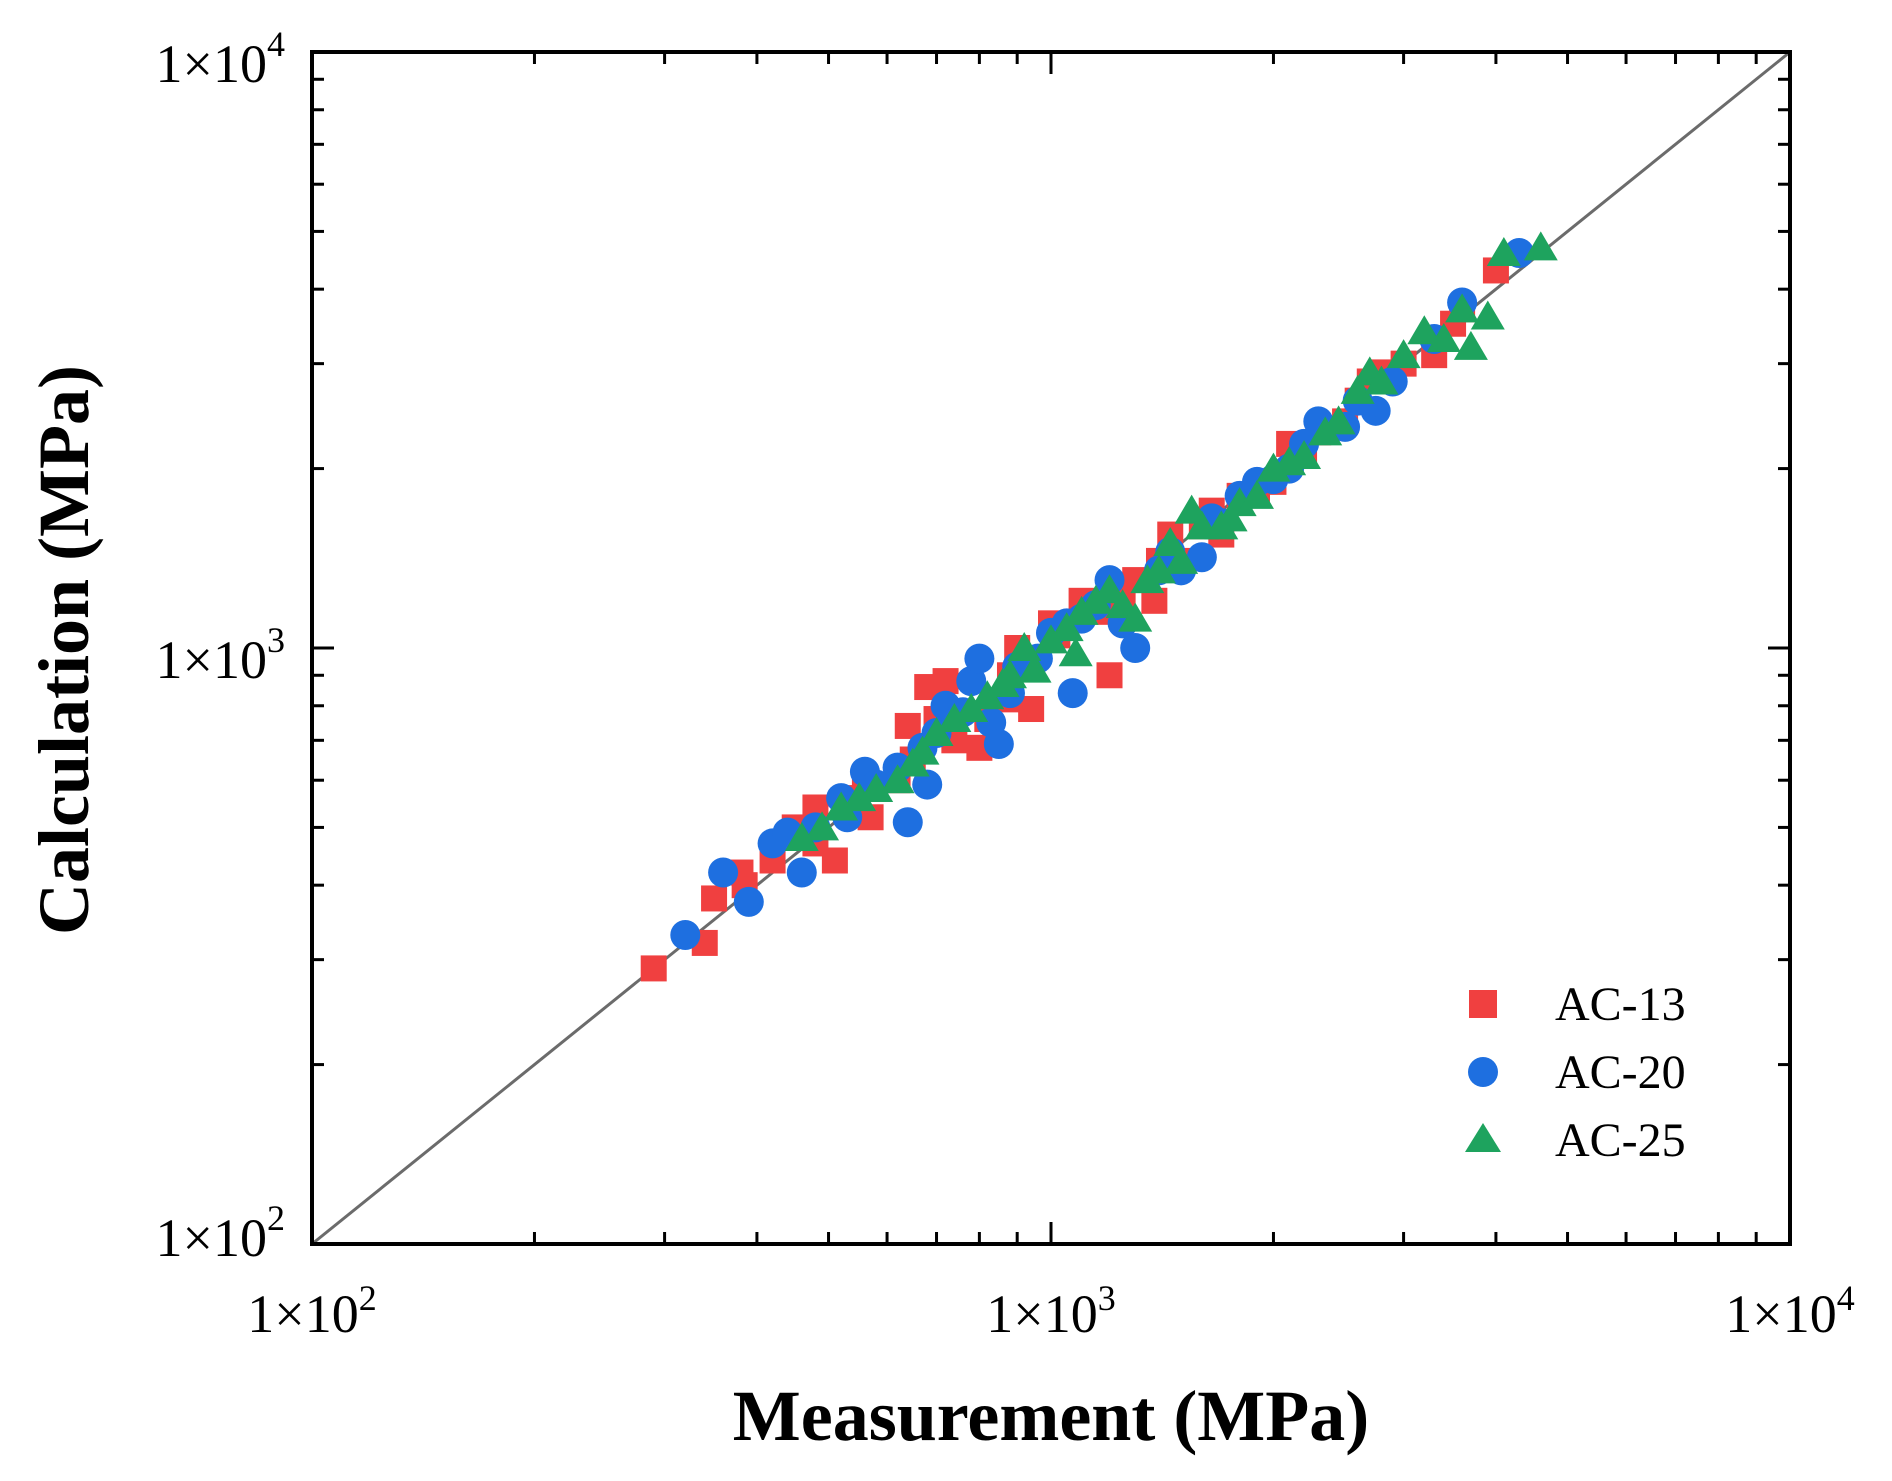  Describe the element at coordinates (1483, 1004) in the screenshot. I see `legend-marker-ac13` at that location.